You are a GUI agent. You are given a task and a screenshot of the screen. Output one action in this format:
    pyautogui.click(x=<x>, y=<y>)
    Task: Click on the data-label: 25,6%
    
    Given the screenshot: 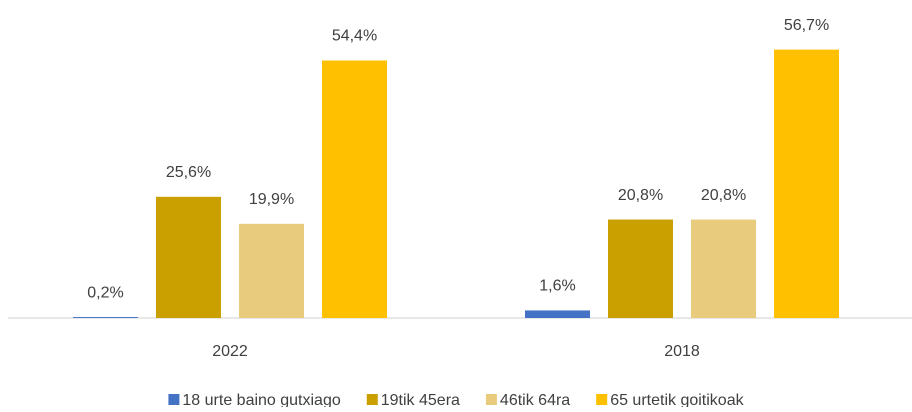 What is the action you would take?
    pyautogui.click(x=188, y=172)
    